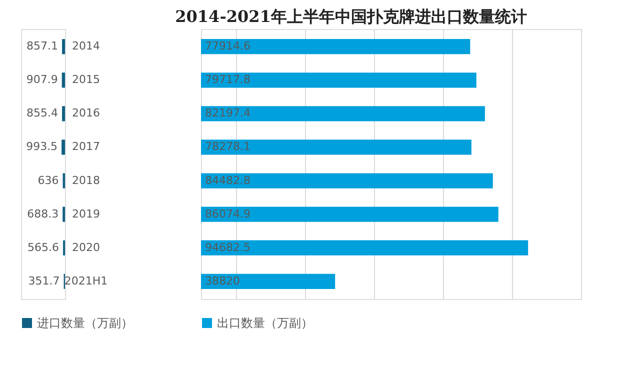  Describe the element at coordinates (85, 323) in the screenshot. I see `legend-label: 进口数量（万副）` at that location.